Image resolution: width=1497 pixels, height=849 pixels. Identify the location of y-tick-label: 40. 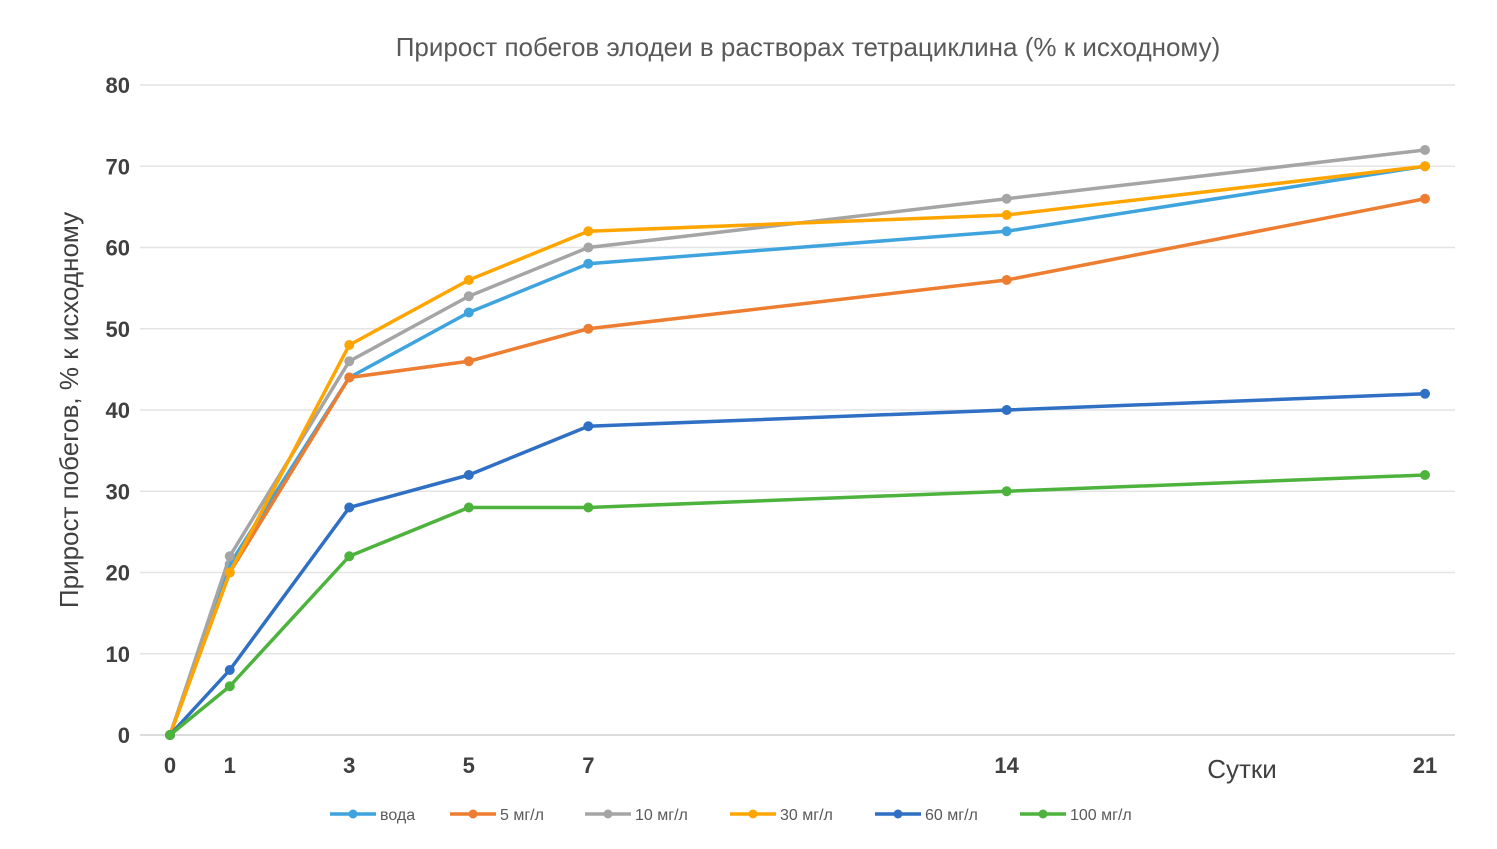
(118, 410).